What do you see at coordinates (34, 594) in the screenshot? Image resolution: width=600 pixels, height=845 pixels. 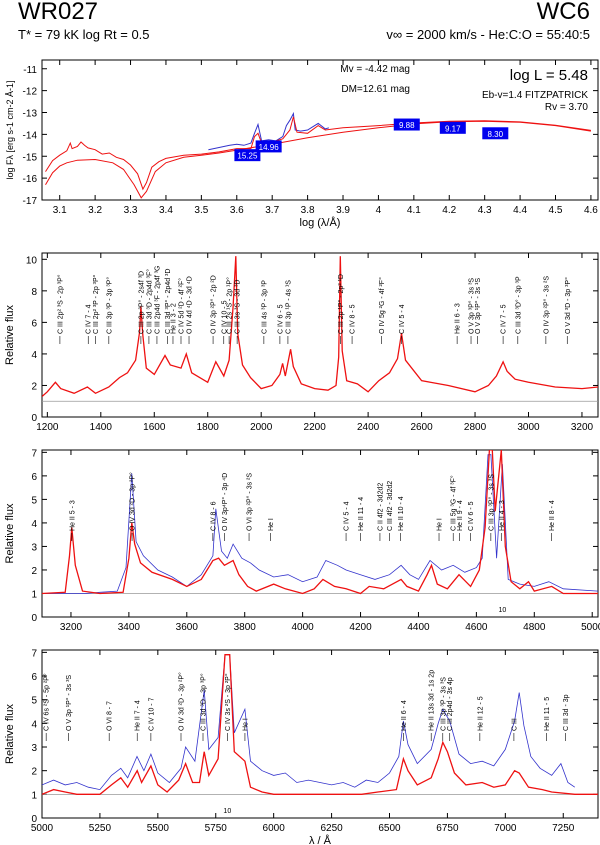 I see `y-tick-label: 1` at bounding box center [34, 594].